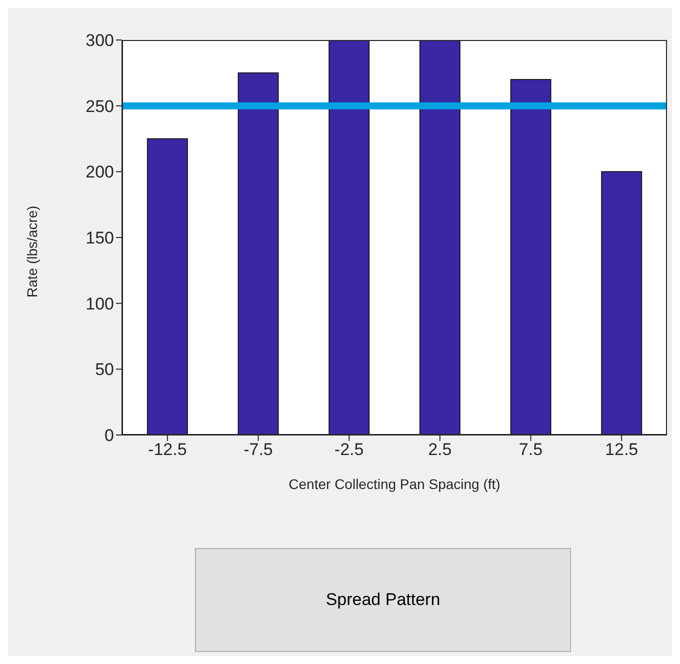 This screenshot has width=680, height=664. What do you see at coordinates (440, 450) in the screenshot?
I see `x-tick-label: 2.5` at bounding box center [440, 450].